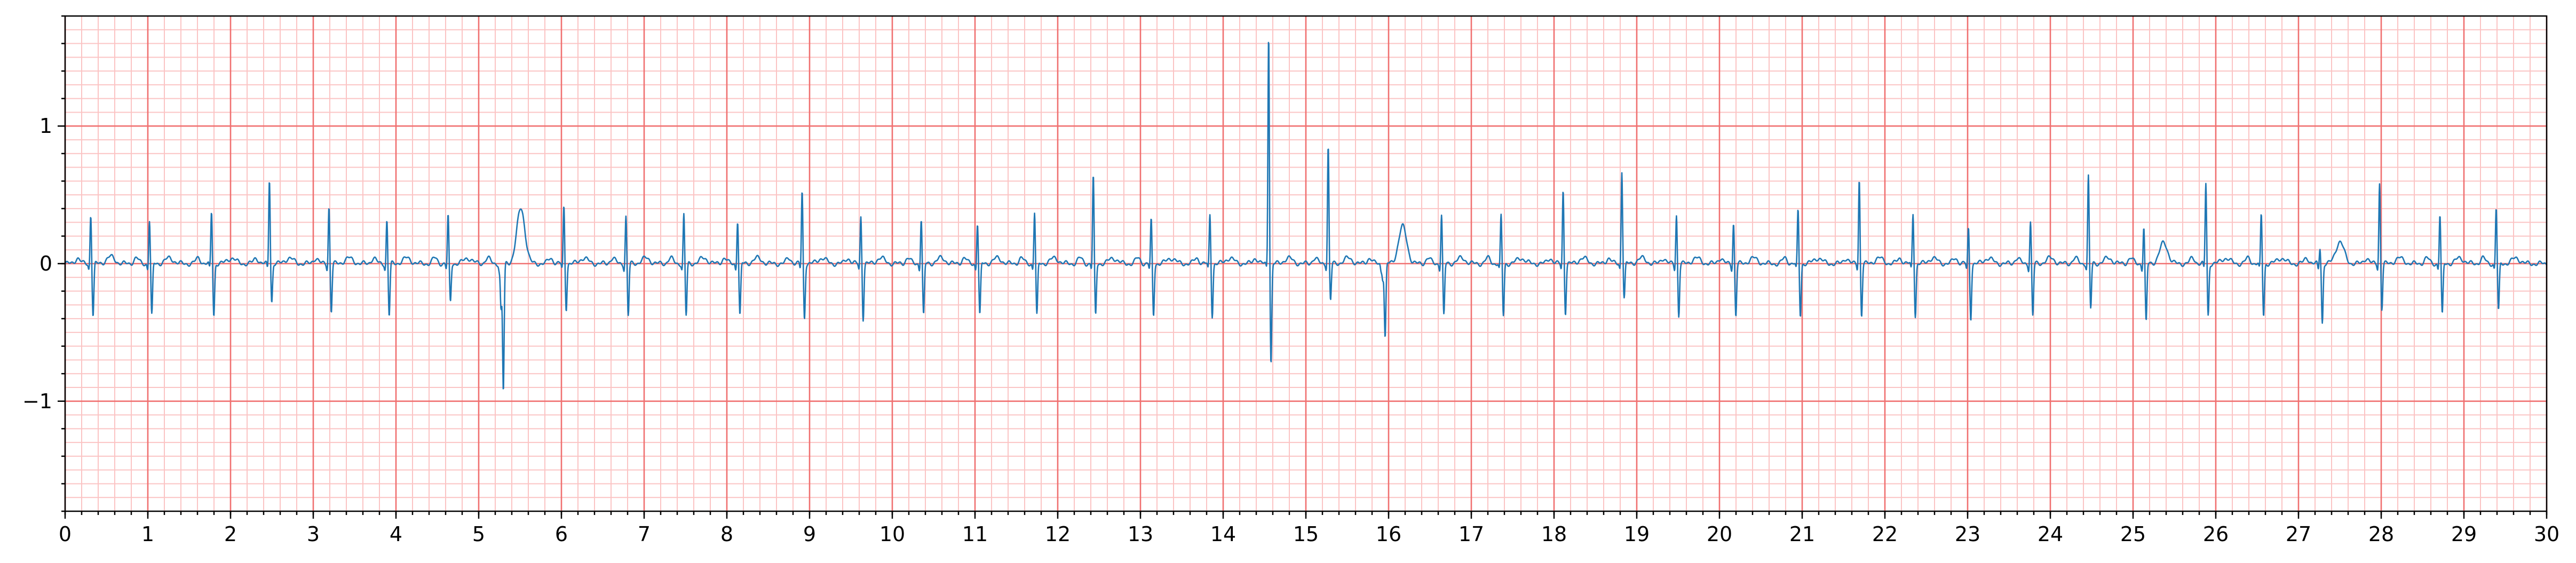 Image resolution: width=2576 pixels, height=563 pixels. What do you see at coordinates (892, 534) in the screenshot?
I see `x-tick-label: 10` at bounding box center [892, 534].